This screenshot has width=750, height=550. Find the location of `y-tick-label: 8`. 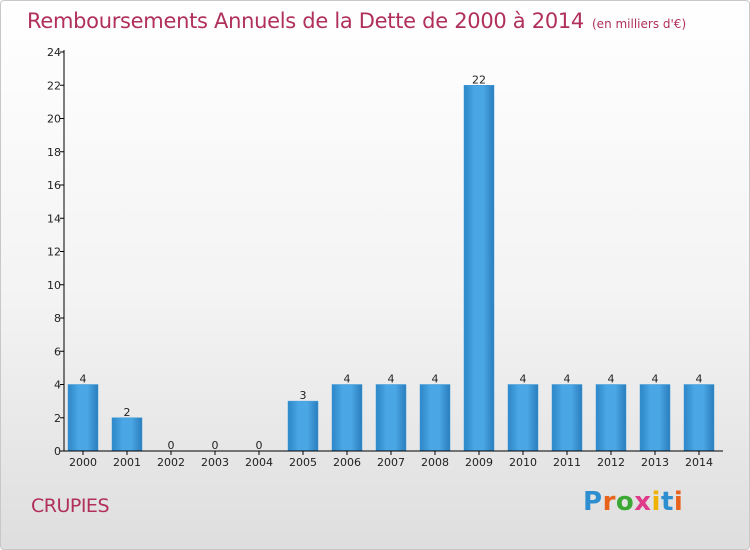

y-tick-label: 8 is located at coordinates (57, 318).